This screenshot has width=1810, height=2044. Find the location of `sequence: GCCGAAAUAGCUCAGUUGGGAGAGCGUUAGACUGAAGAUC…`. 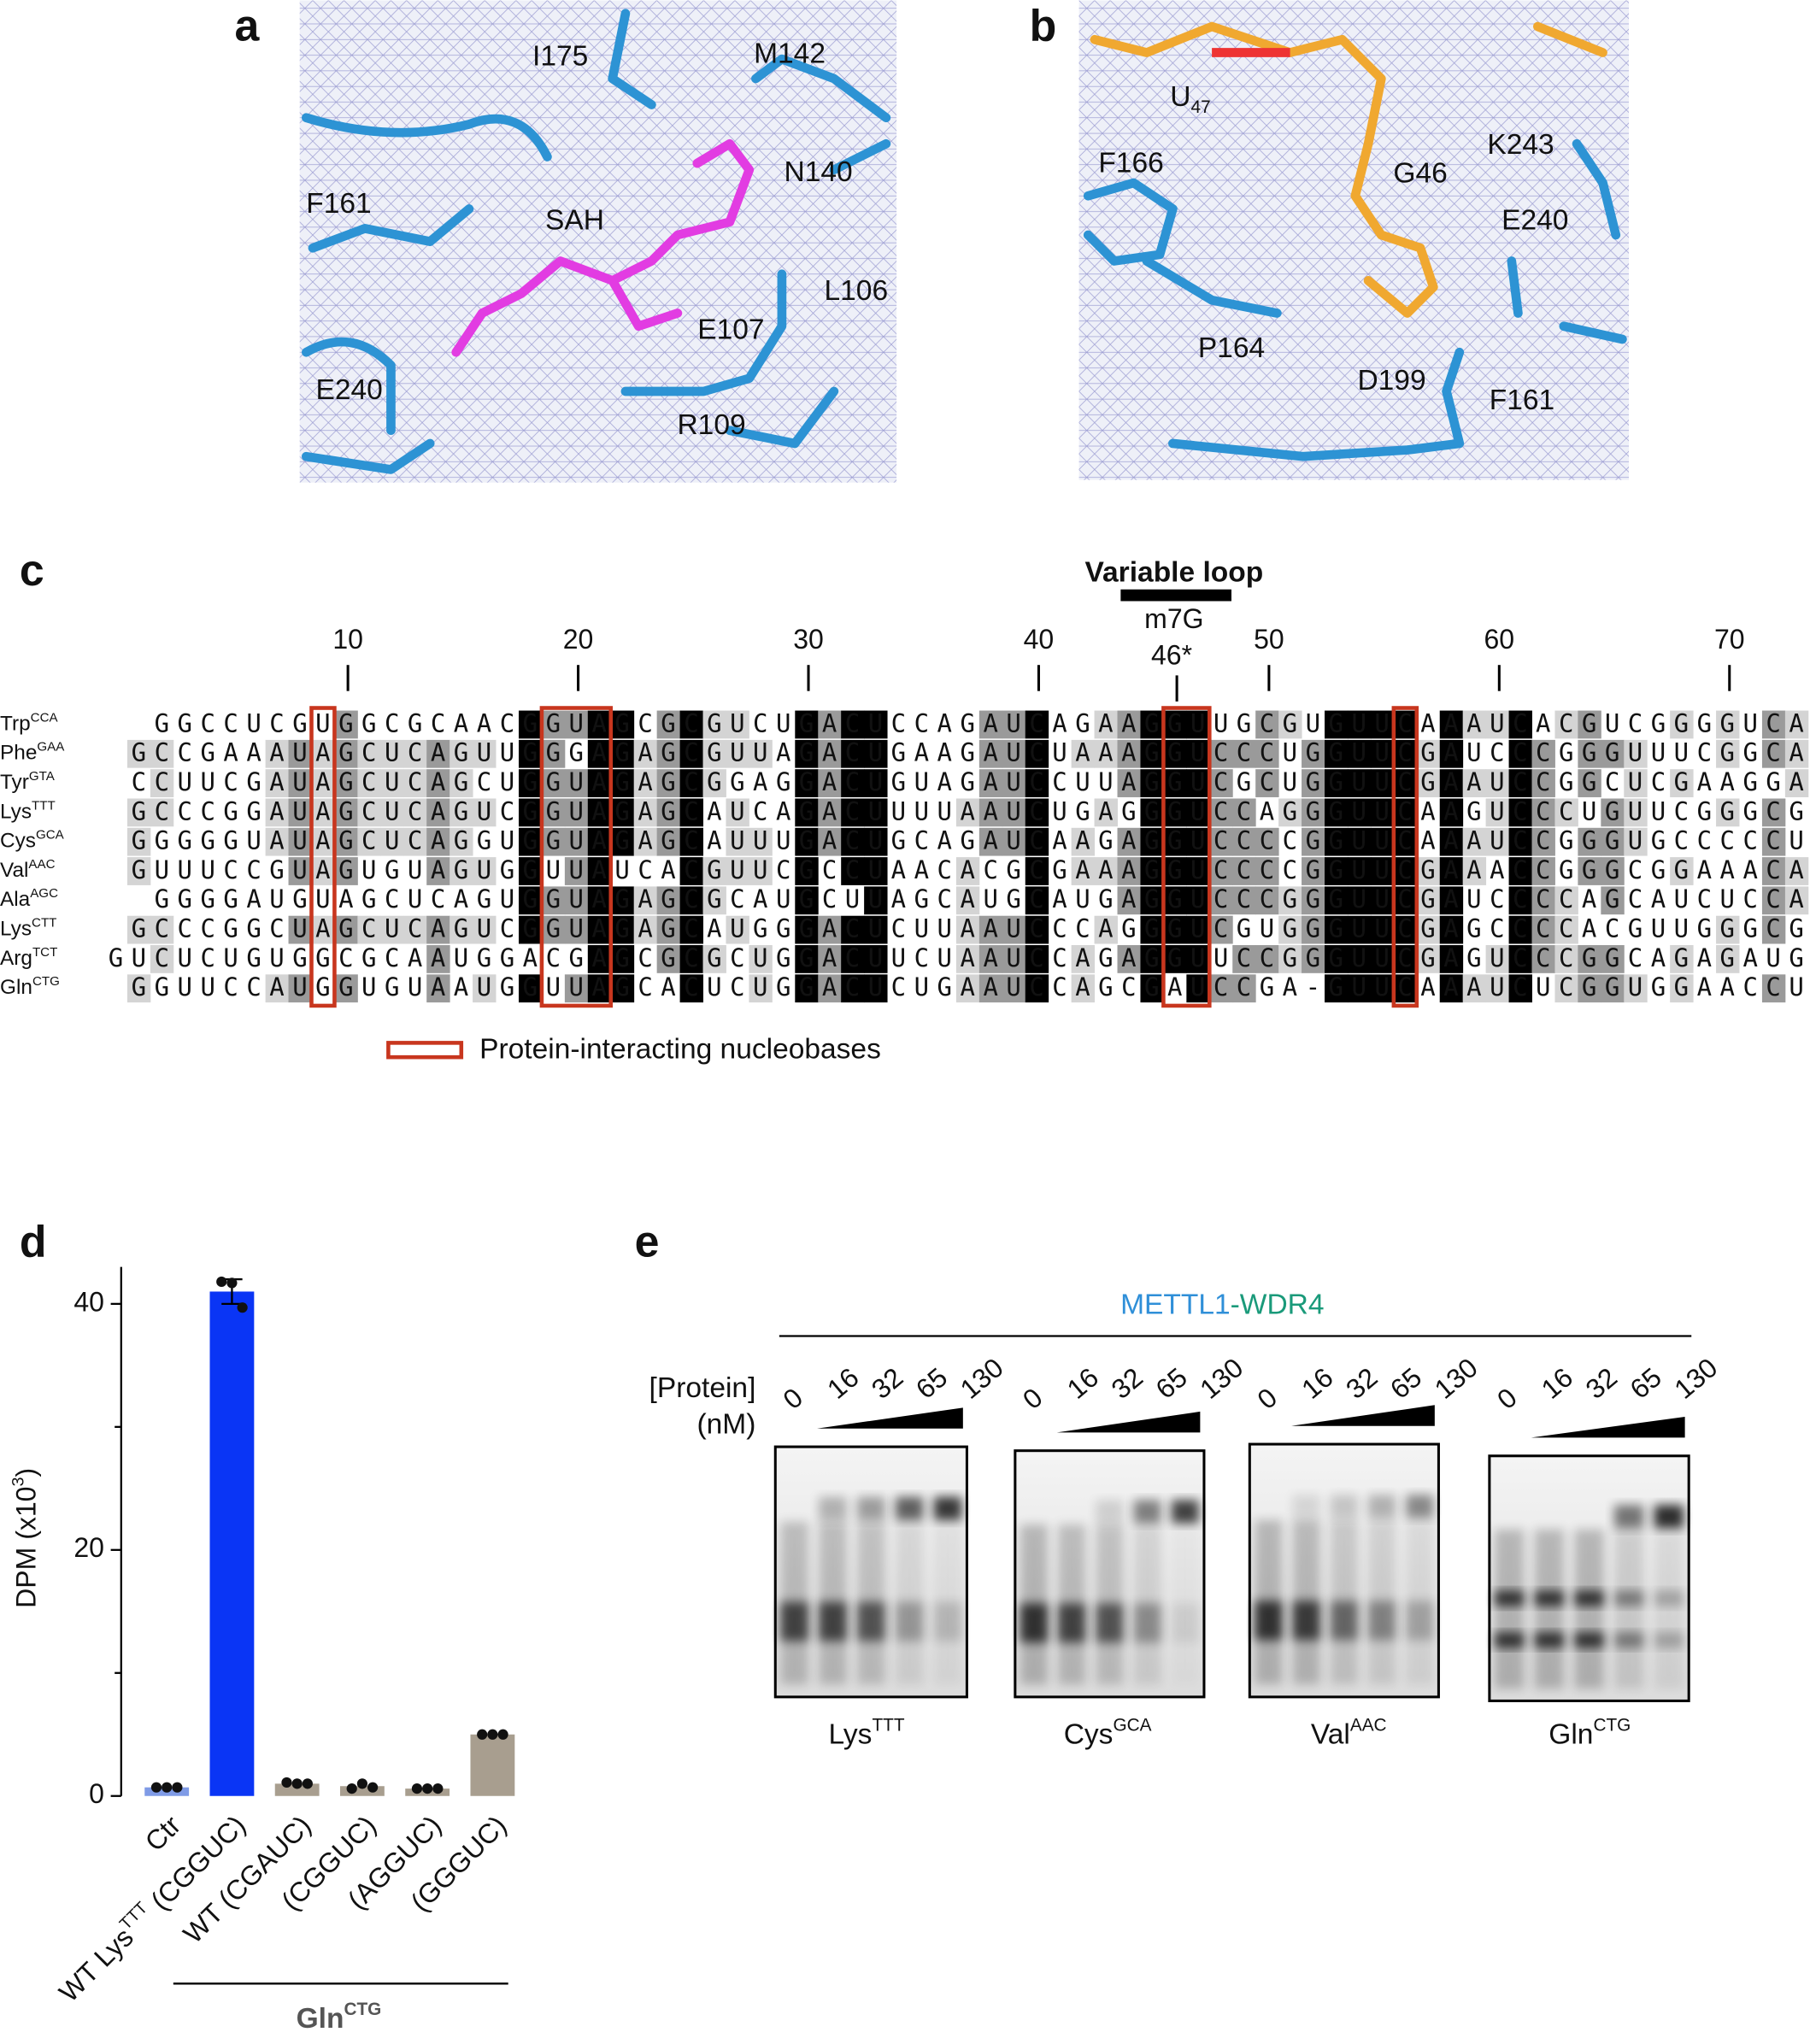

sequence: GCCGAAAUAGCUCAGUUGGGAGAGCGUUAGACUGAAGAUC… is located at coordinates (960, 752).